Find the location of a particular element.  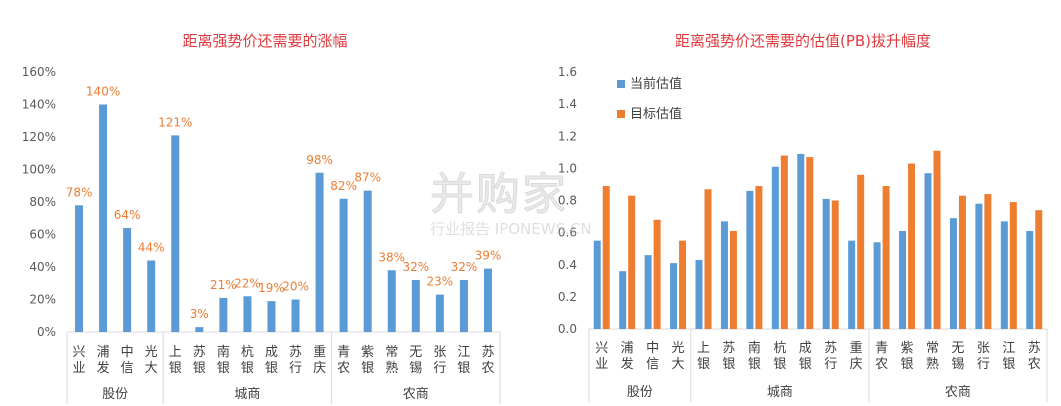

bar-苏行 is located at coordinates (295, 315).